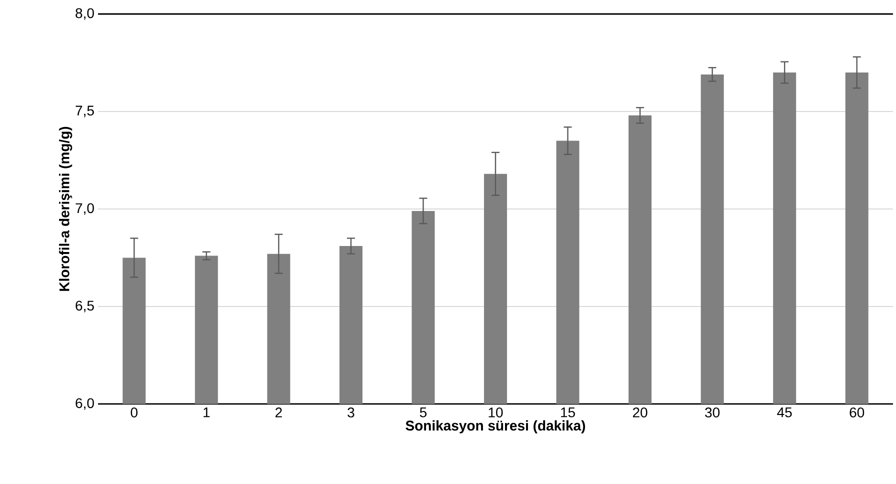 This screenshot has width=896, height=484. What do you see at coordinates (65, 208) in the screenshot?
I see `y-axis-title: Klorofil-a derişimi (mg/g)` at bounding box center [65, 208].